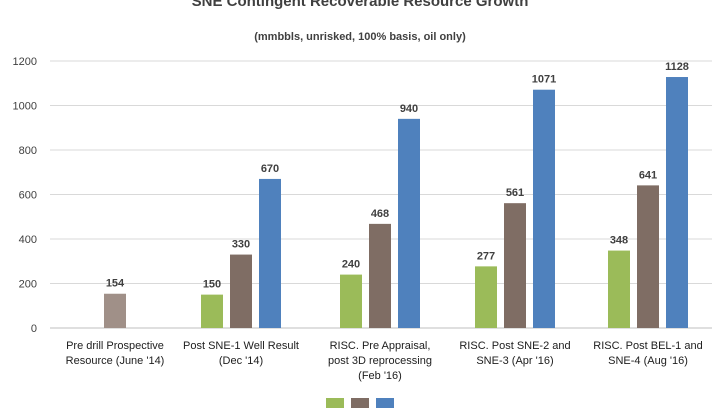 Image resolution: width=720 pixels, height=408 pixels. What do you see at coordinates (34, 329) in the screenshot?
I see `y-tick-label: 0` at bounding box center [34, 329].